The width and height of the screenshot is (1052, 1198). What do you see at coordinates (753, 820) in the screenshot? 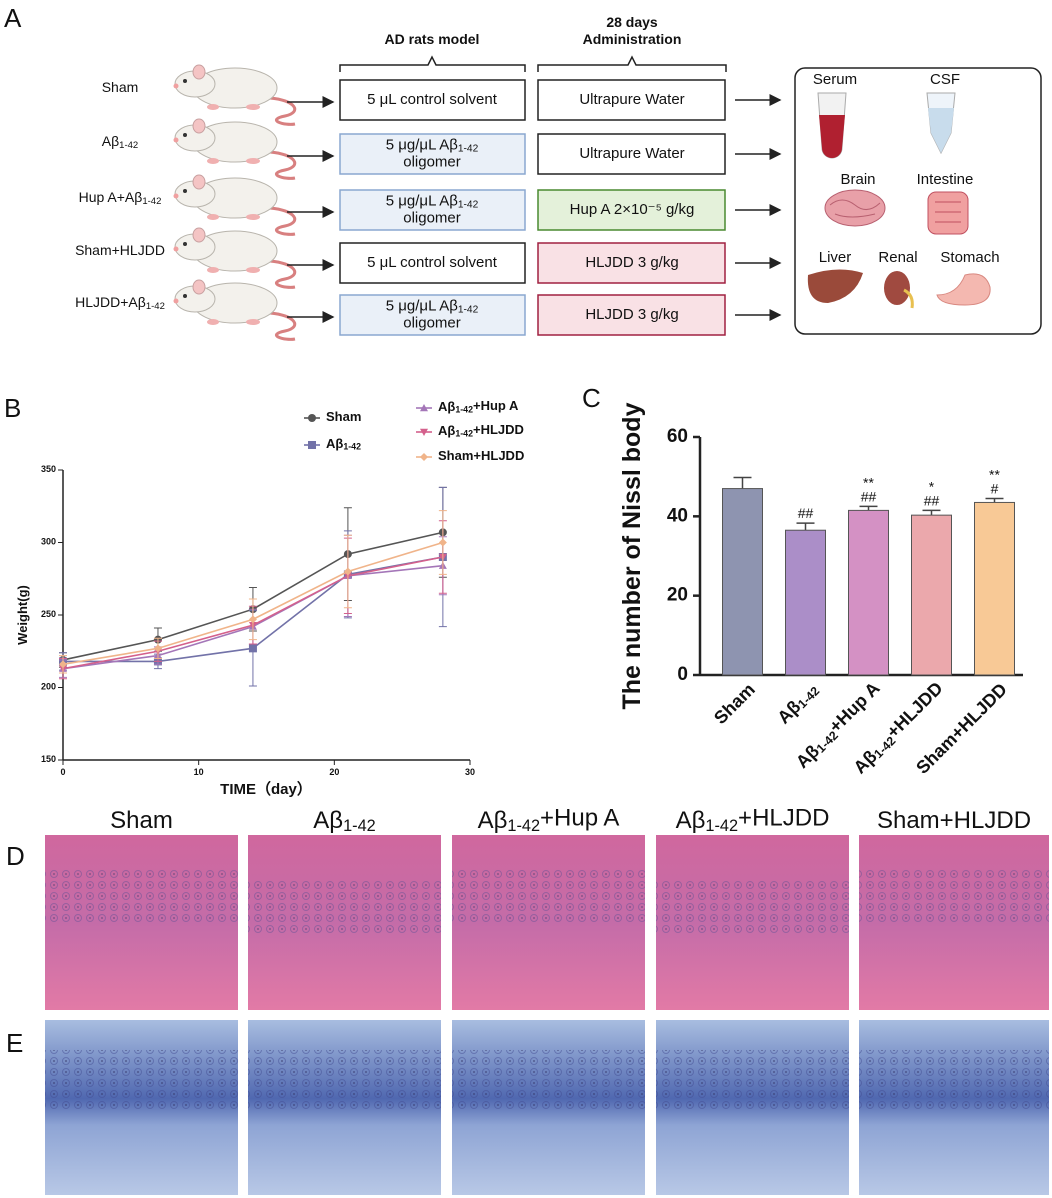
I see `column-title: Aβ1-42+HLJDD` at bounding box center [753, 820].